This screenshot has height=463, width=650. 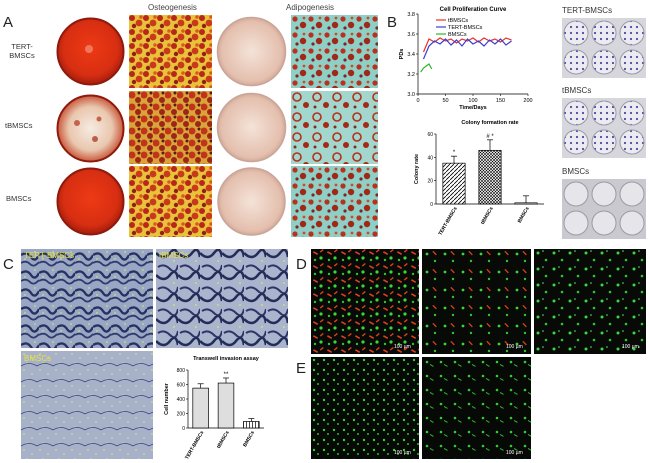 What do you see at coordinates (472, 108) in the screenshot?
I see `x-axis-label: Time/Days` at bounding box center [472, 108].